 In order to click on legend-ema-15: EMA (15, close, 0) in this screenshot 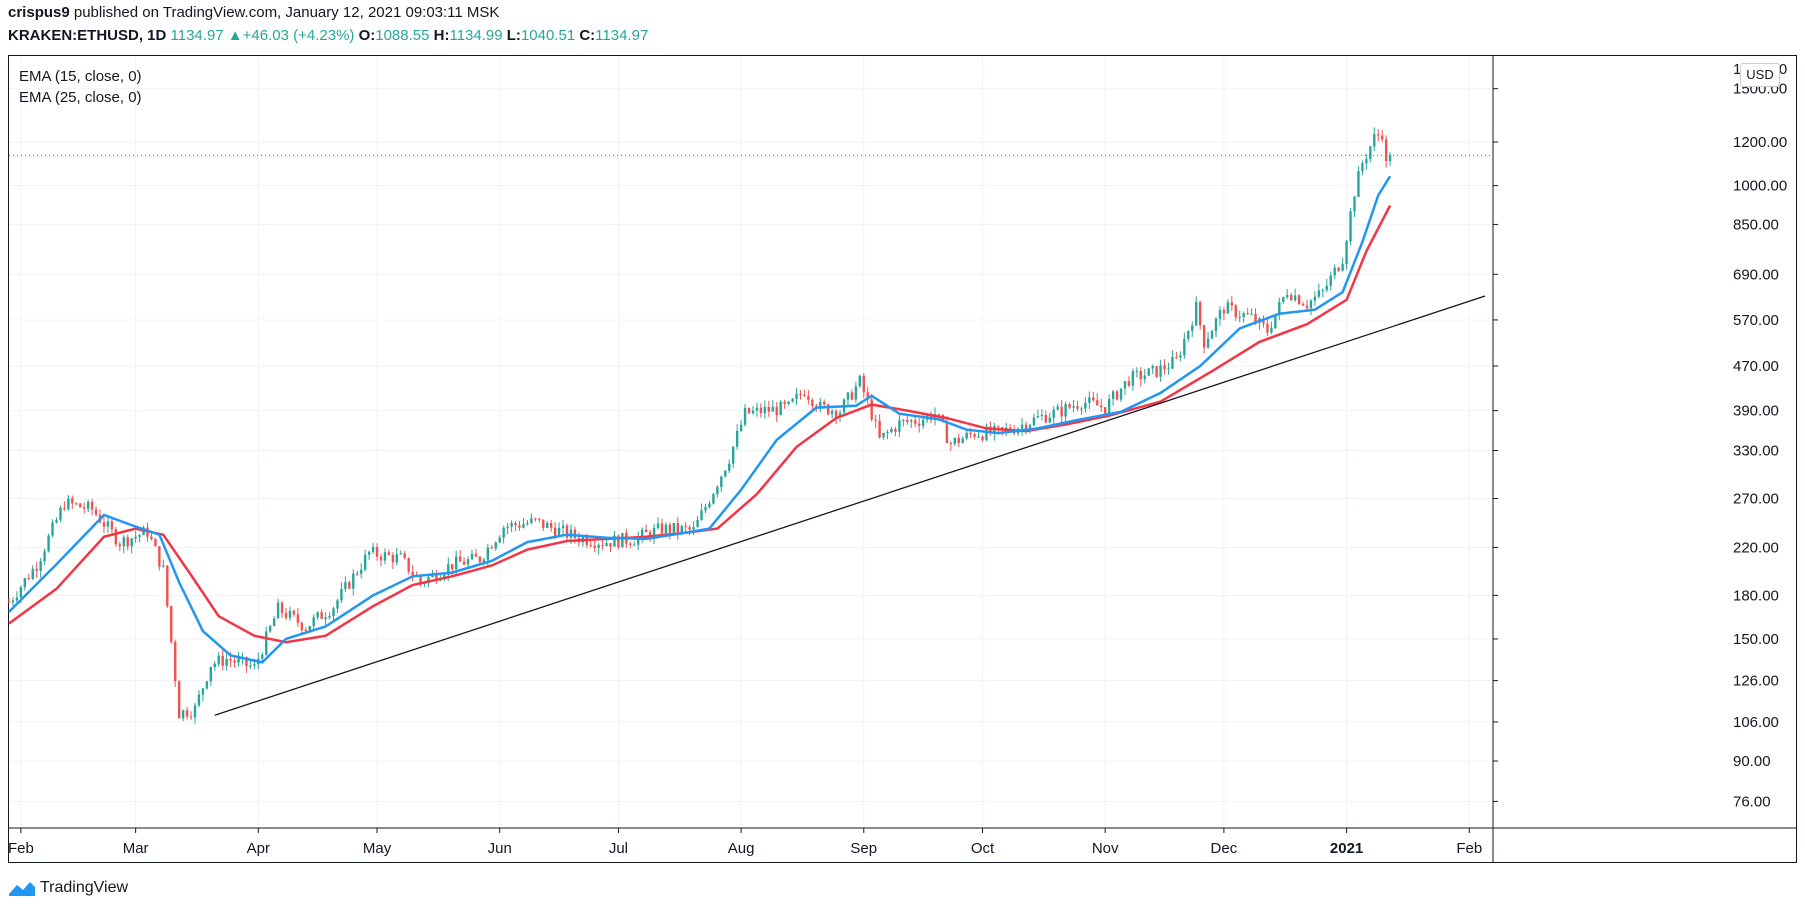, I will do `click(80, 76)`.